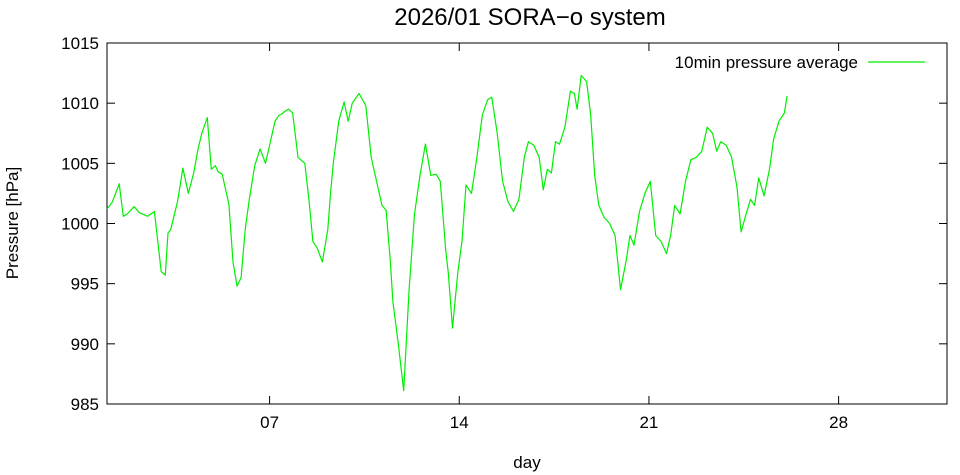 The image size is (960, 475). I want to click on y-tick-label: 1010, so click(80, 103).